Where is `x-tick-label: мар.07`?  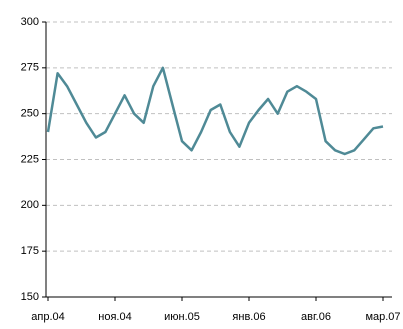
x-tick-label: мар.07 is located at coordinates (382, 317).